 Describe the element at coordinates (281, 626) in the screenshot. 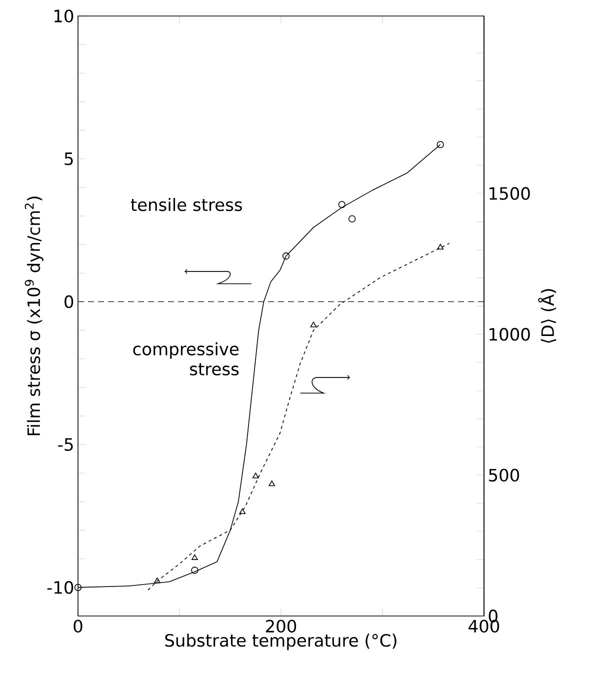

I see `x-tick-label: 200` at that location.